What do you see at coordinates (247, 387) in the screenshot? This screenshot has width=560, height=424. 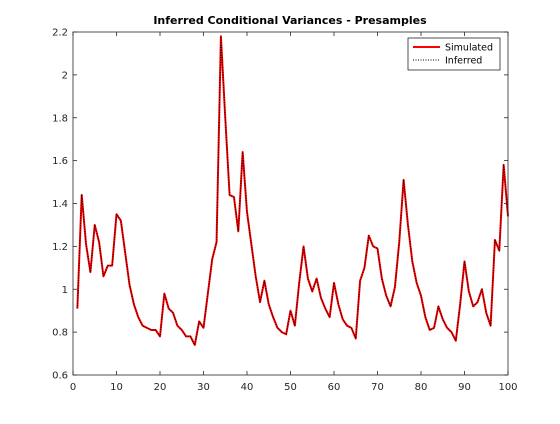 I see `x-tick-label: 40` at bounding box center [247, 387].